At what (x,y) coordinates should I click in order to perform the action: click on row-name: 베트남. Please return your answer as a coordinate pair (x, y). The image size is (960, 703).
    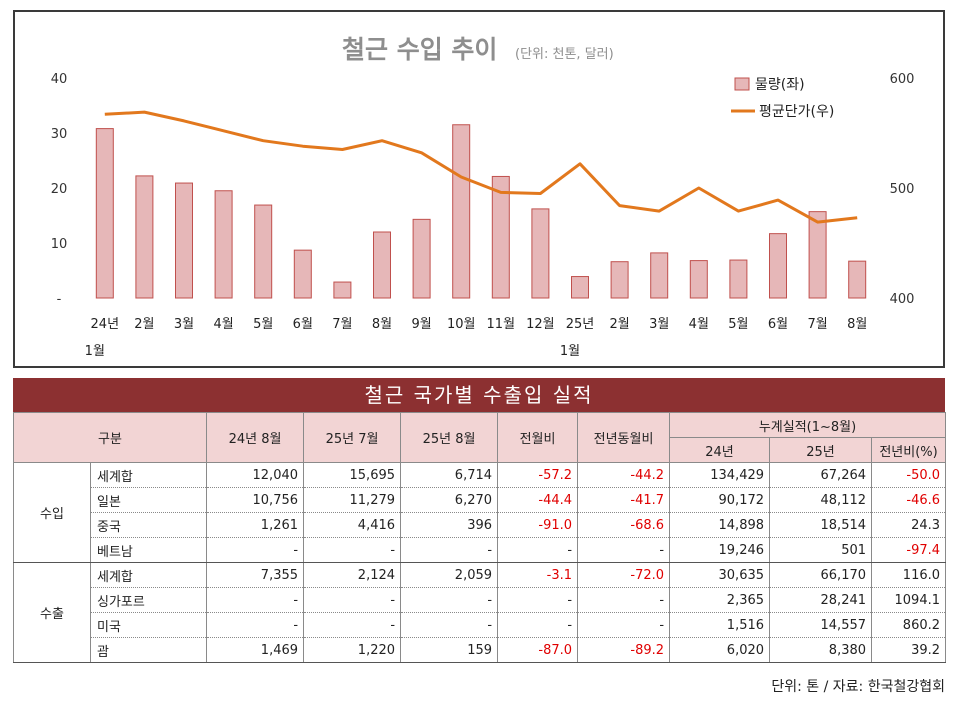
    Looking at the image, I should click on (148, 550).